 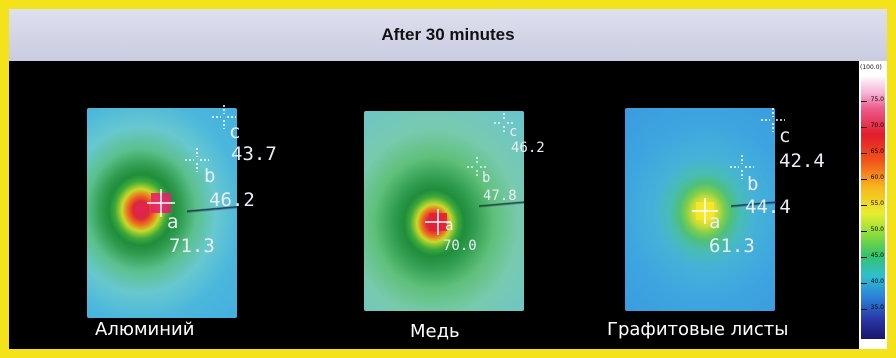 I want to click on reading-c-aluminium: 43.7, so click(x=254, y=154).